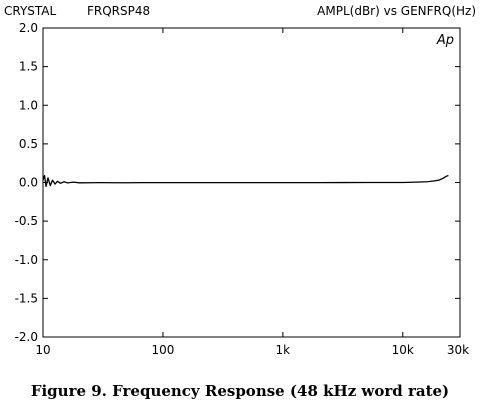 The width and height of the screenshot is (480, 405). I want to click on x-tick-label: 100, so click(162, 350).